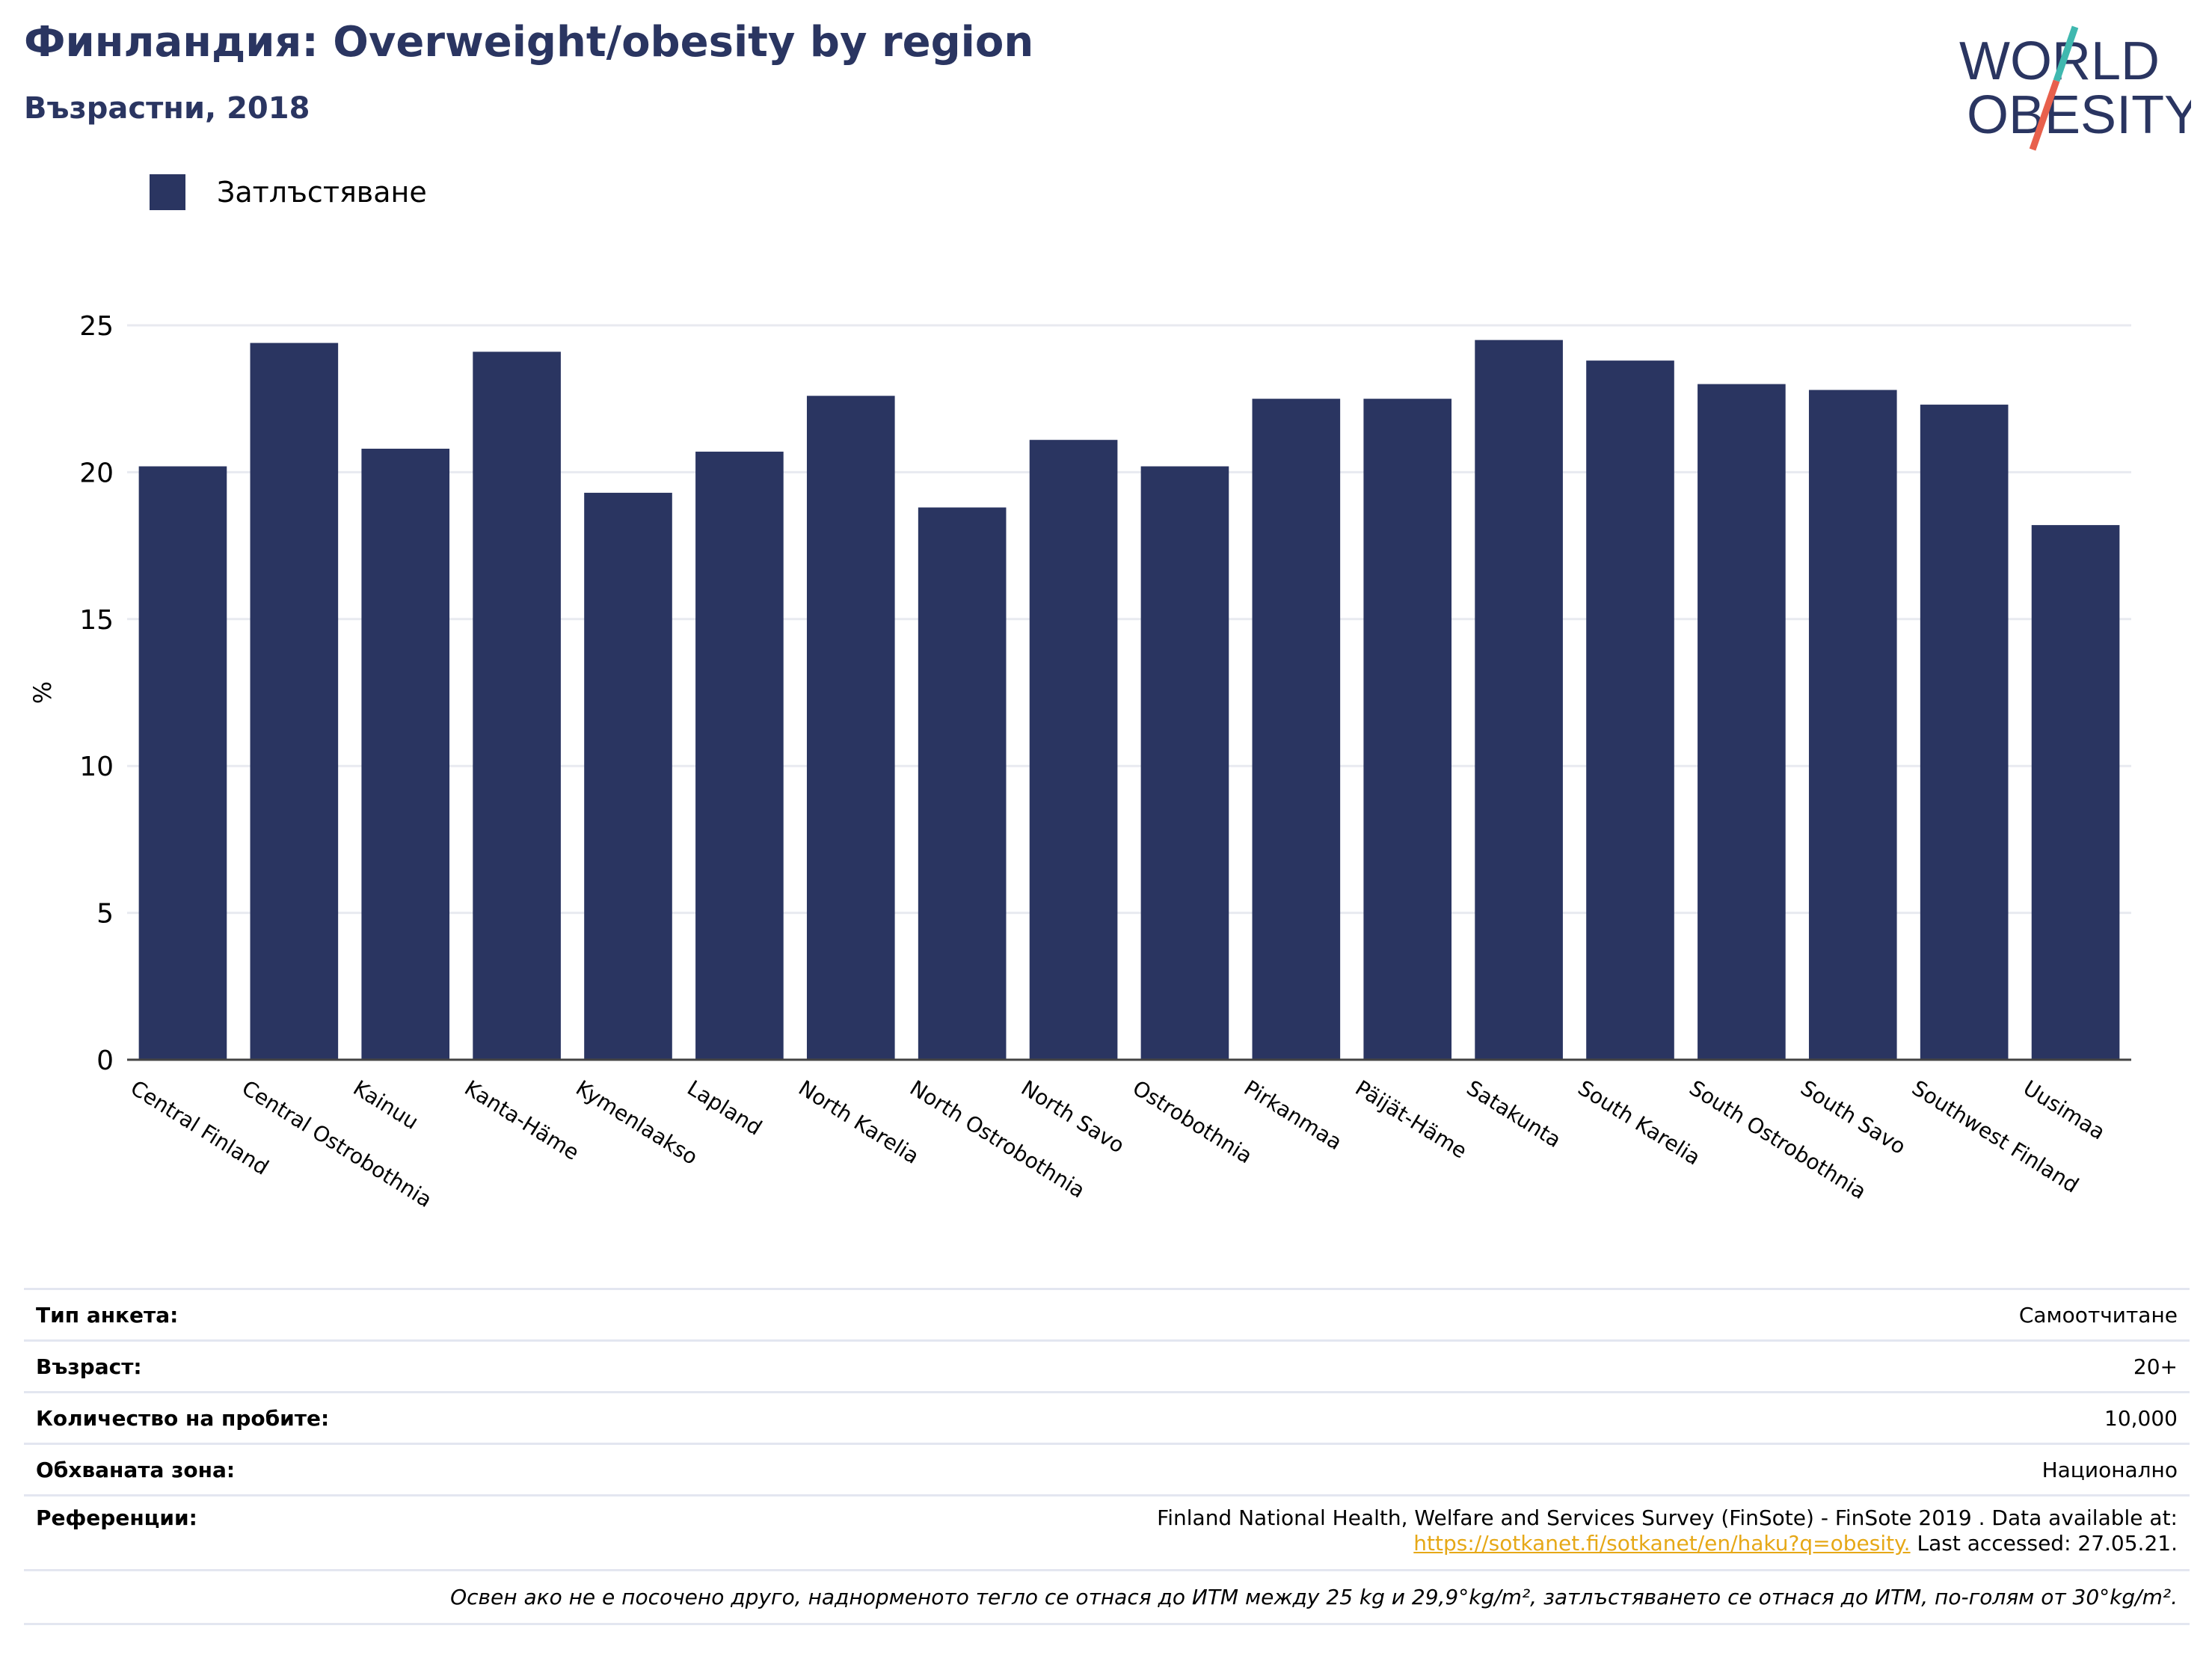 This screenshot has height=1670, width=2212. I want to click on sample-size-value: 10,000, so click(2141, 1418).